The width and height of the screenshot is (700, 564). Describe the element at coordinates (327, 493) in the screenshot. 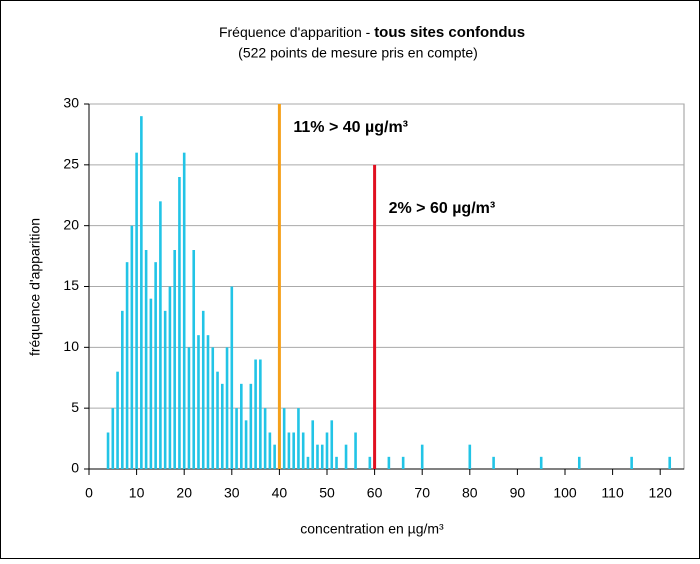

I see `x-tick-label: 50` at that location.